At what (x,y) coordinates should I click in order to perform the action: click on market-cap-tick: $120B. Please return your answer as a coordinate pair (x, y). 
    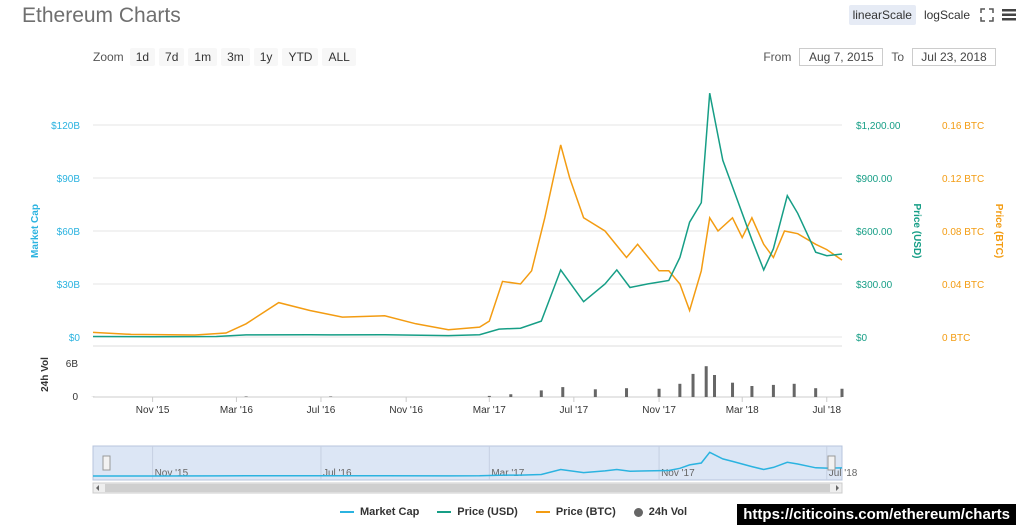
    Looking at the image, I should click on (65, 126).